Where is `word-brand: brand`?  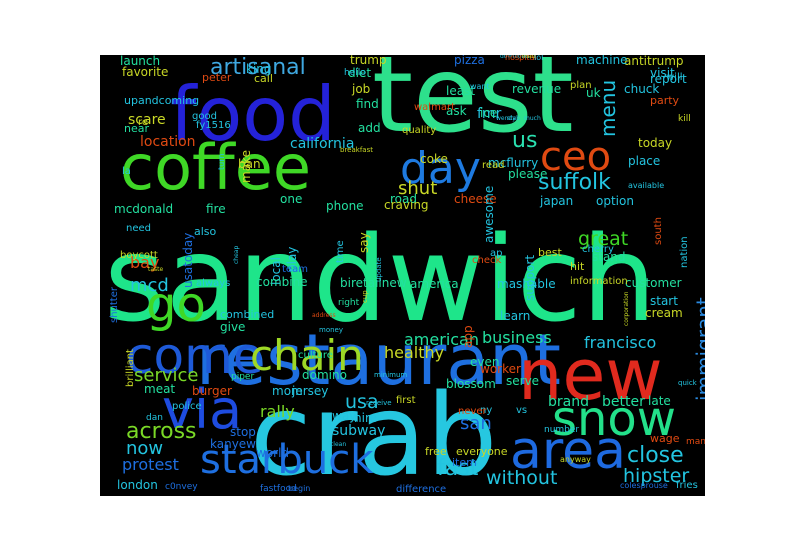
word-brand: brand is located at coordinates (568, 402).